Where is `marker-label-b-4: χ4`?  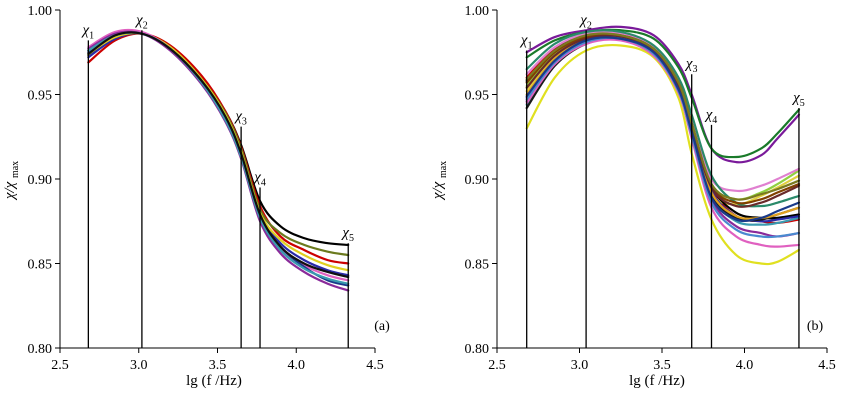 marker-label-b-4: χ4 is located at coordinates (711, 116).